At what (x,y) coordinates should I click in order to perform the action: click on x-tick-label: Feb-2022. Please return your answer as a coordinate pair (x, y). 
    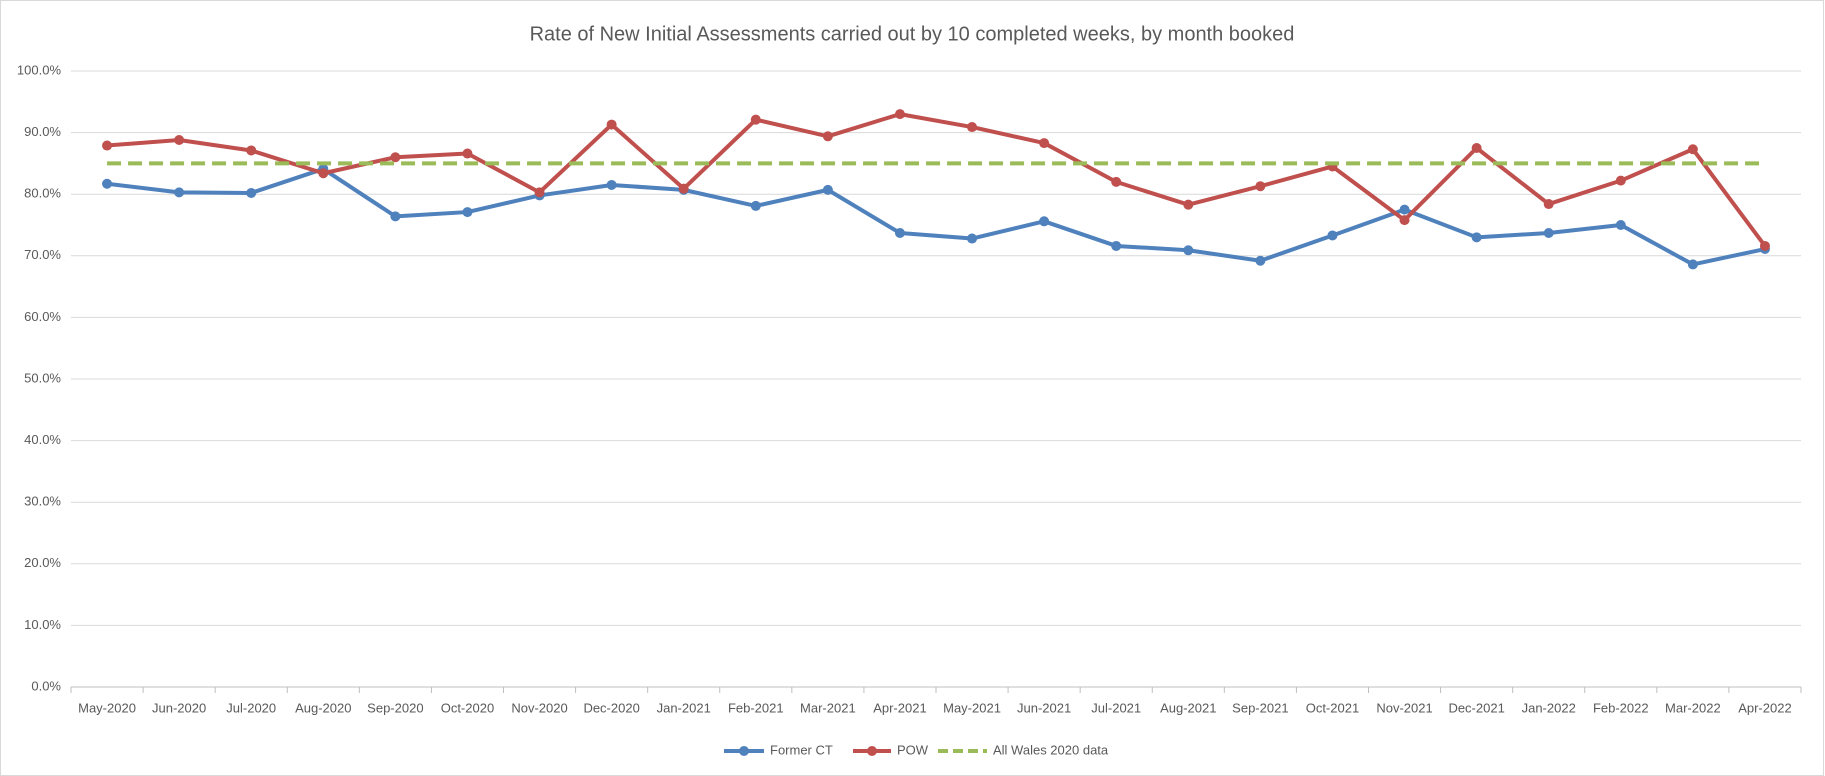
    Looking at the image, I should click on (1621, 707).